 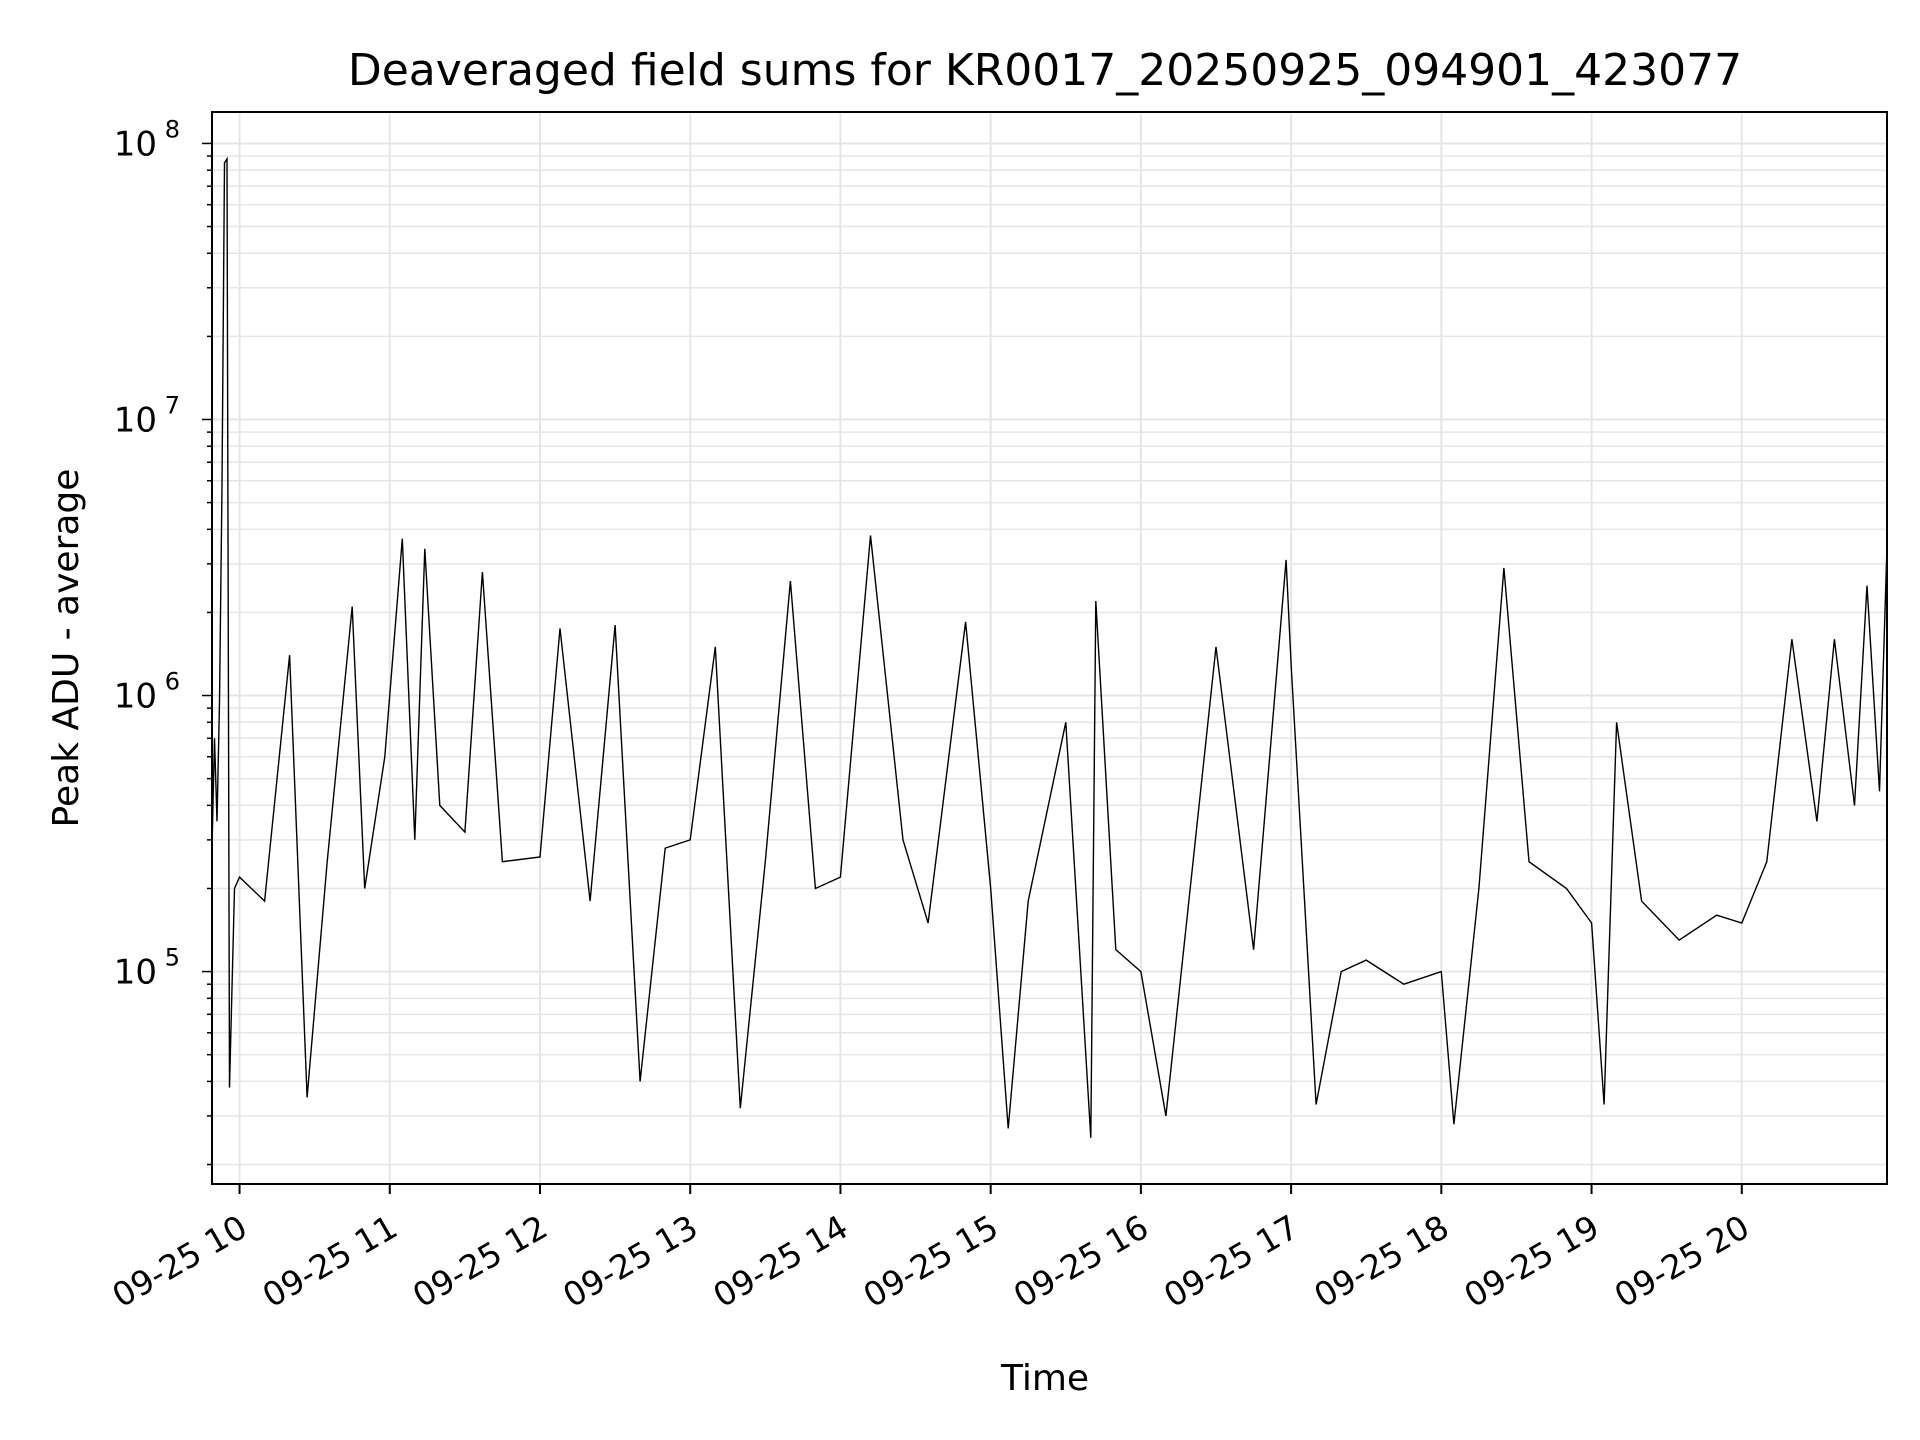 I want to click on y-tick-exponent: 8, so click(x=172, y=129).